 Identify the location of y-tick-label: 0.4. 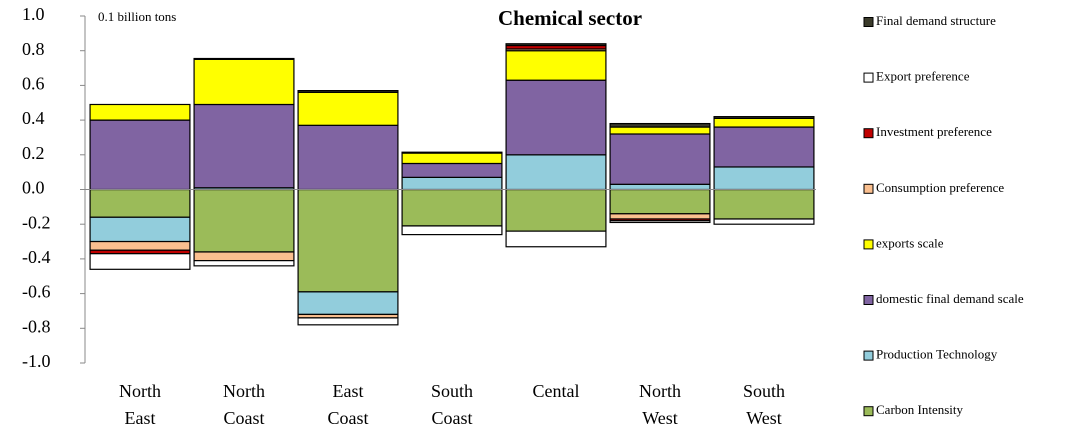
(33, 118).